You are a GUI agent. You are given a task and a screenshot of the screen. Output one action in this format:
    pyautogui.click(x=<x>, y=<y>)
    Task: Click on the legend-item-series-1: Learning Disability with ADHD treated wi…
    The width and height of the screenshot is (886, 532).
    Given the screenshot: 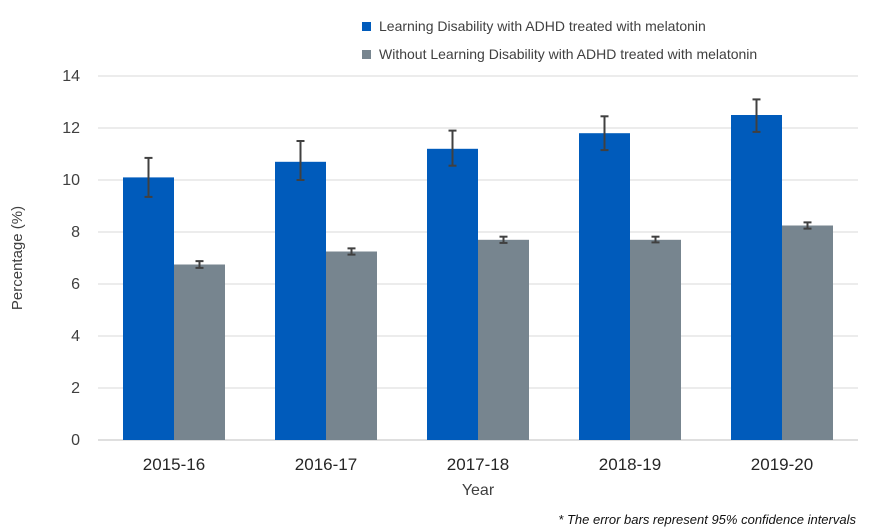 What is the action you would take?
    pyautogui.click(x=559, y=26)
    